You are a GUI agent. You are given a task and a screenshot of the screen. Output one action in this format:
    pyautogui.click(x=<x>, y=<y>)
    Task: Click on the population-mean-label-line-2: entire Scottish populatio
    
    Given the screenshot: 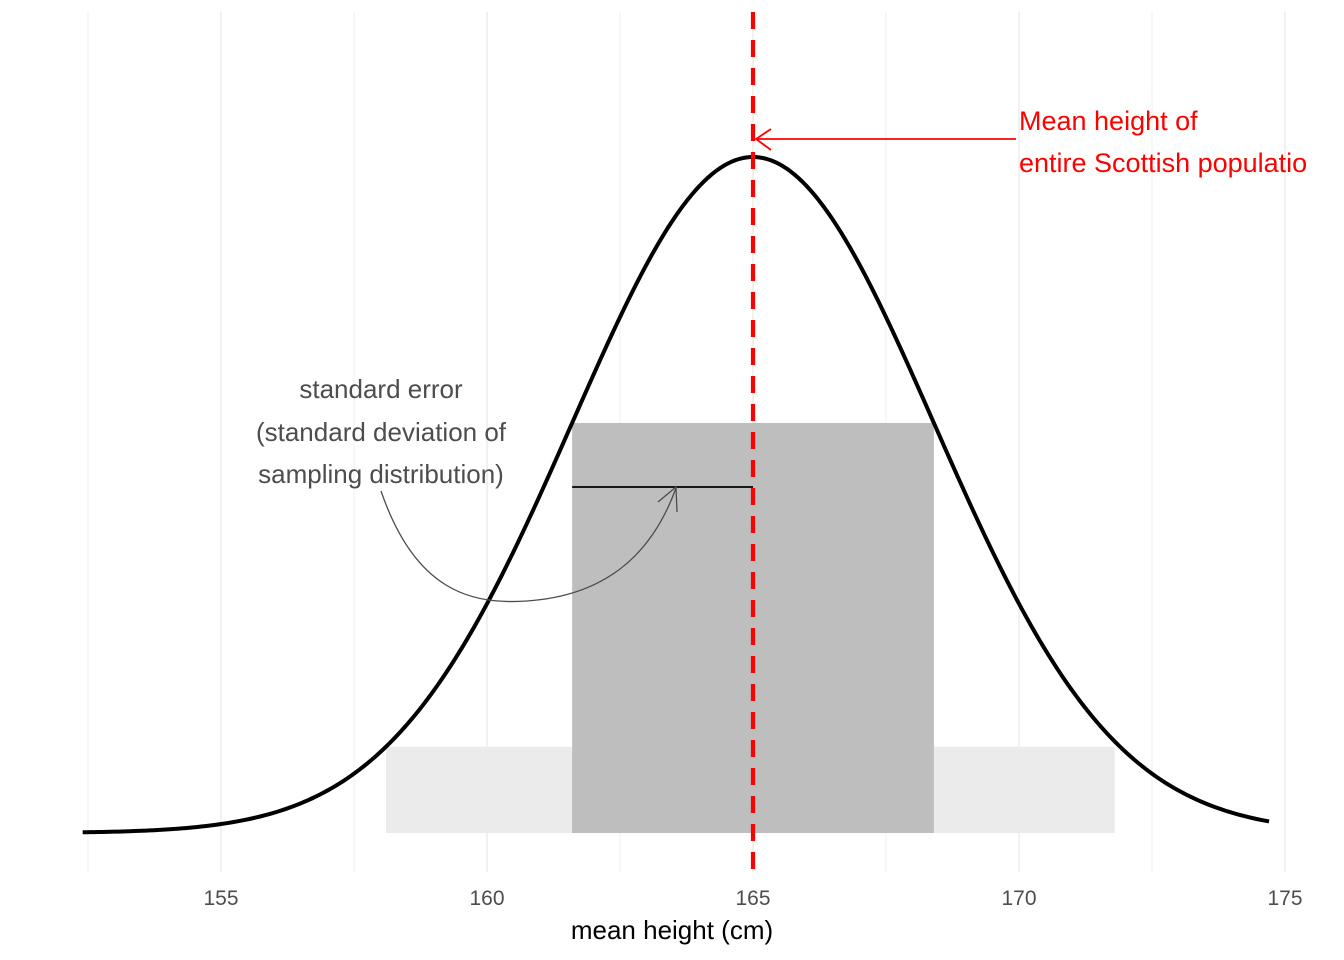 What is the action you would take?
    pyautogui.click(x=1163, y=163)
    